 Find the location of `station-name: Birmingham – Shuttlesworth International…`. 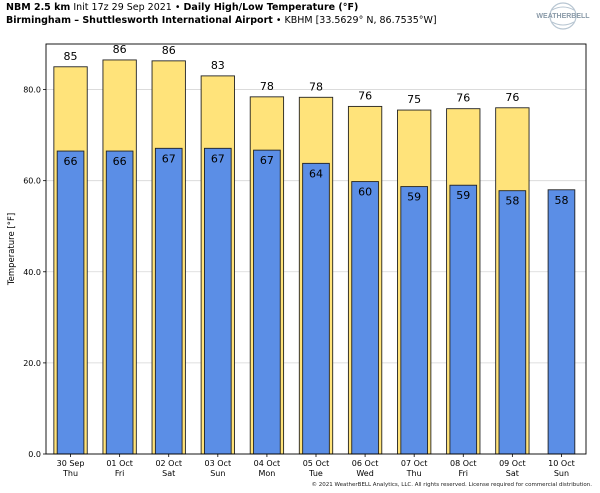

station-name: Birmingham – Shuttlesworth International… is located at coordinates (139, 20).